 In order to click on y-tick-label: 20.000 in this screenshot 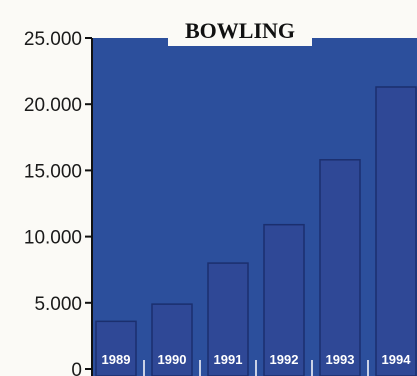, I will do `click(53, 105)`.